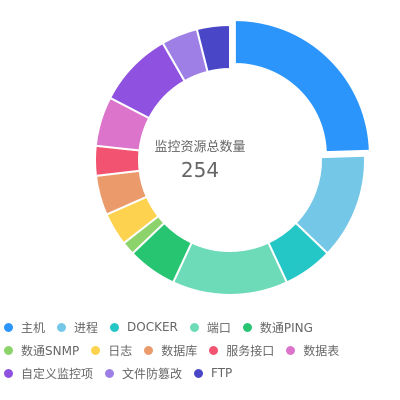  I want to click on legend-label: 主机, so click(33, 327).